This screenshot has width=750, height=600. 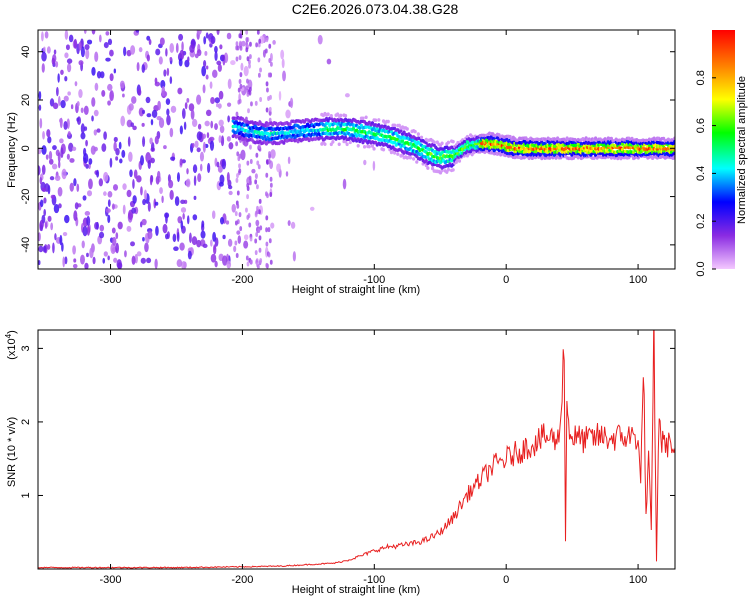 What do you see at coordinates (242, 280) in the screenshot?
I see `x-tick-label: -200` at bounding box center [242, 280].